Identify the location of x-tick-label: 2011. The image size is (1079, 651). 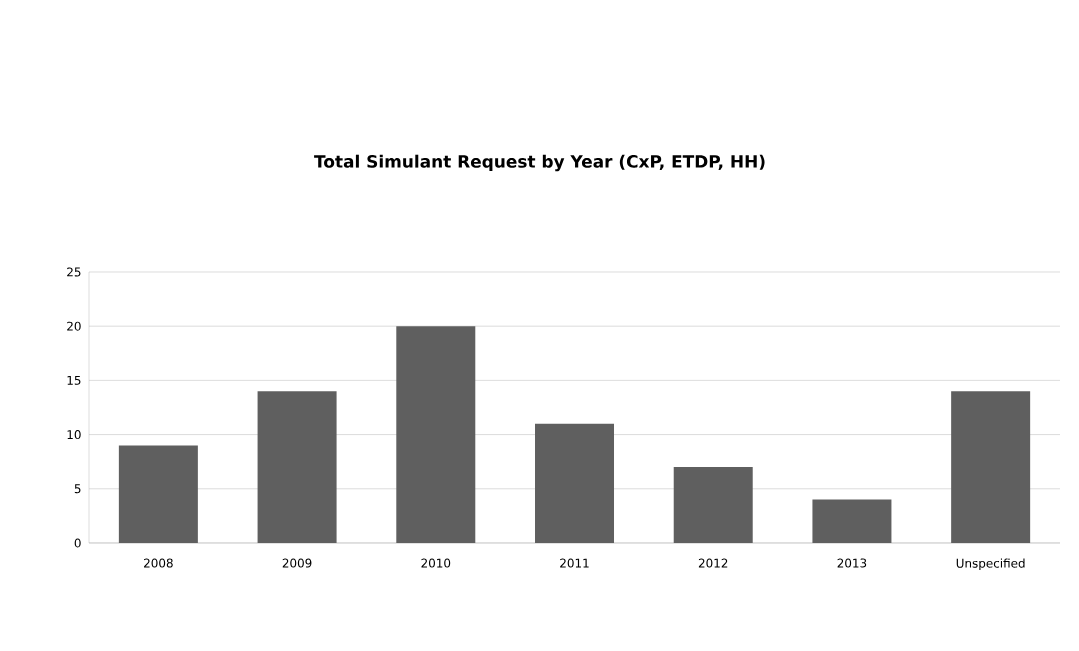
(574, 563).